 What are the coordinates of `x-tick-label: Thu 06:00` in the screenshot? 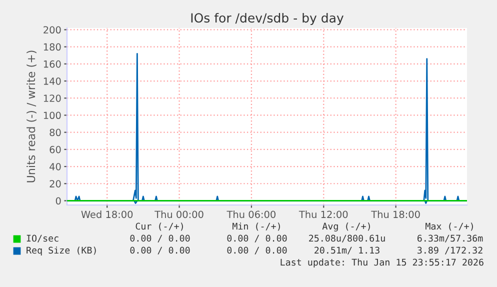 It's located at (251, 214).